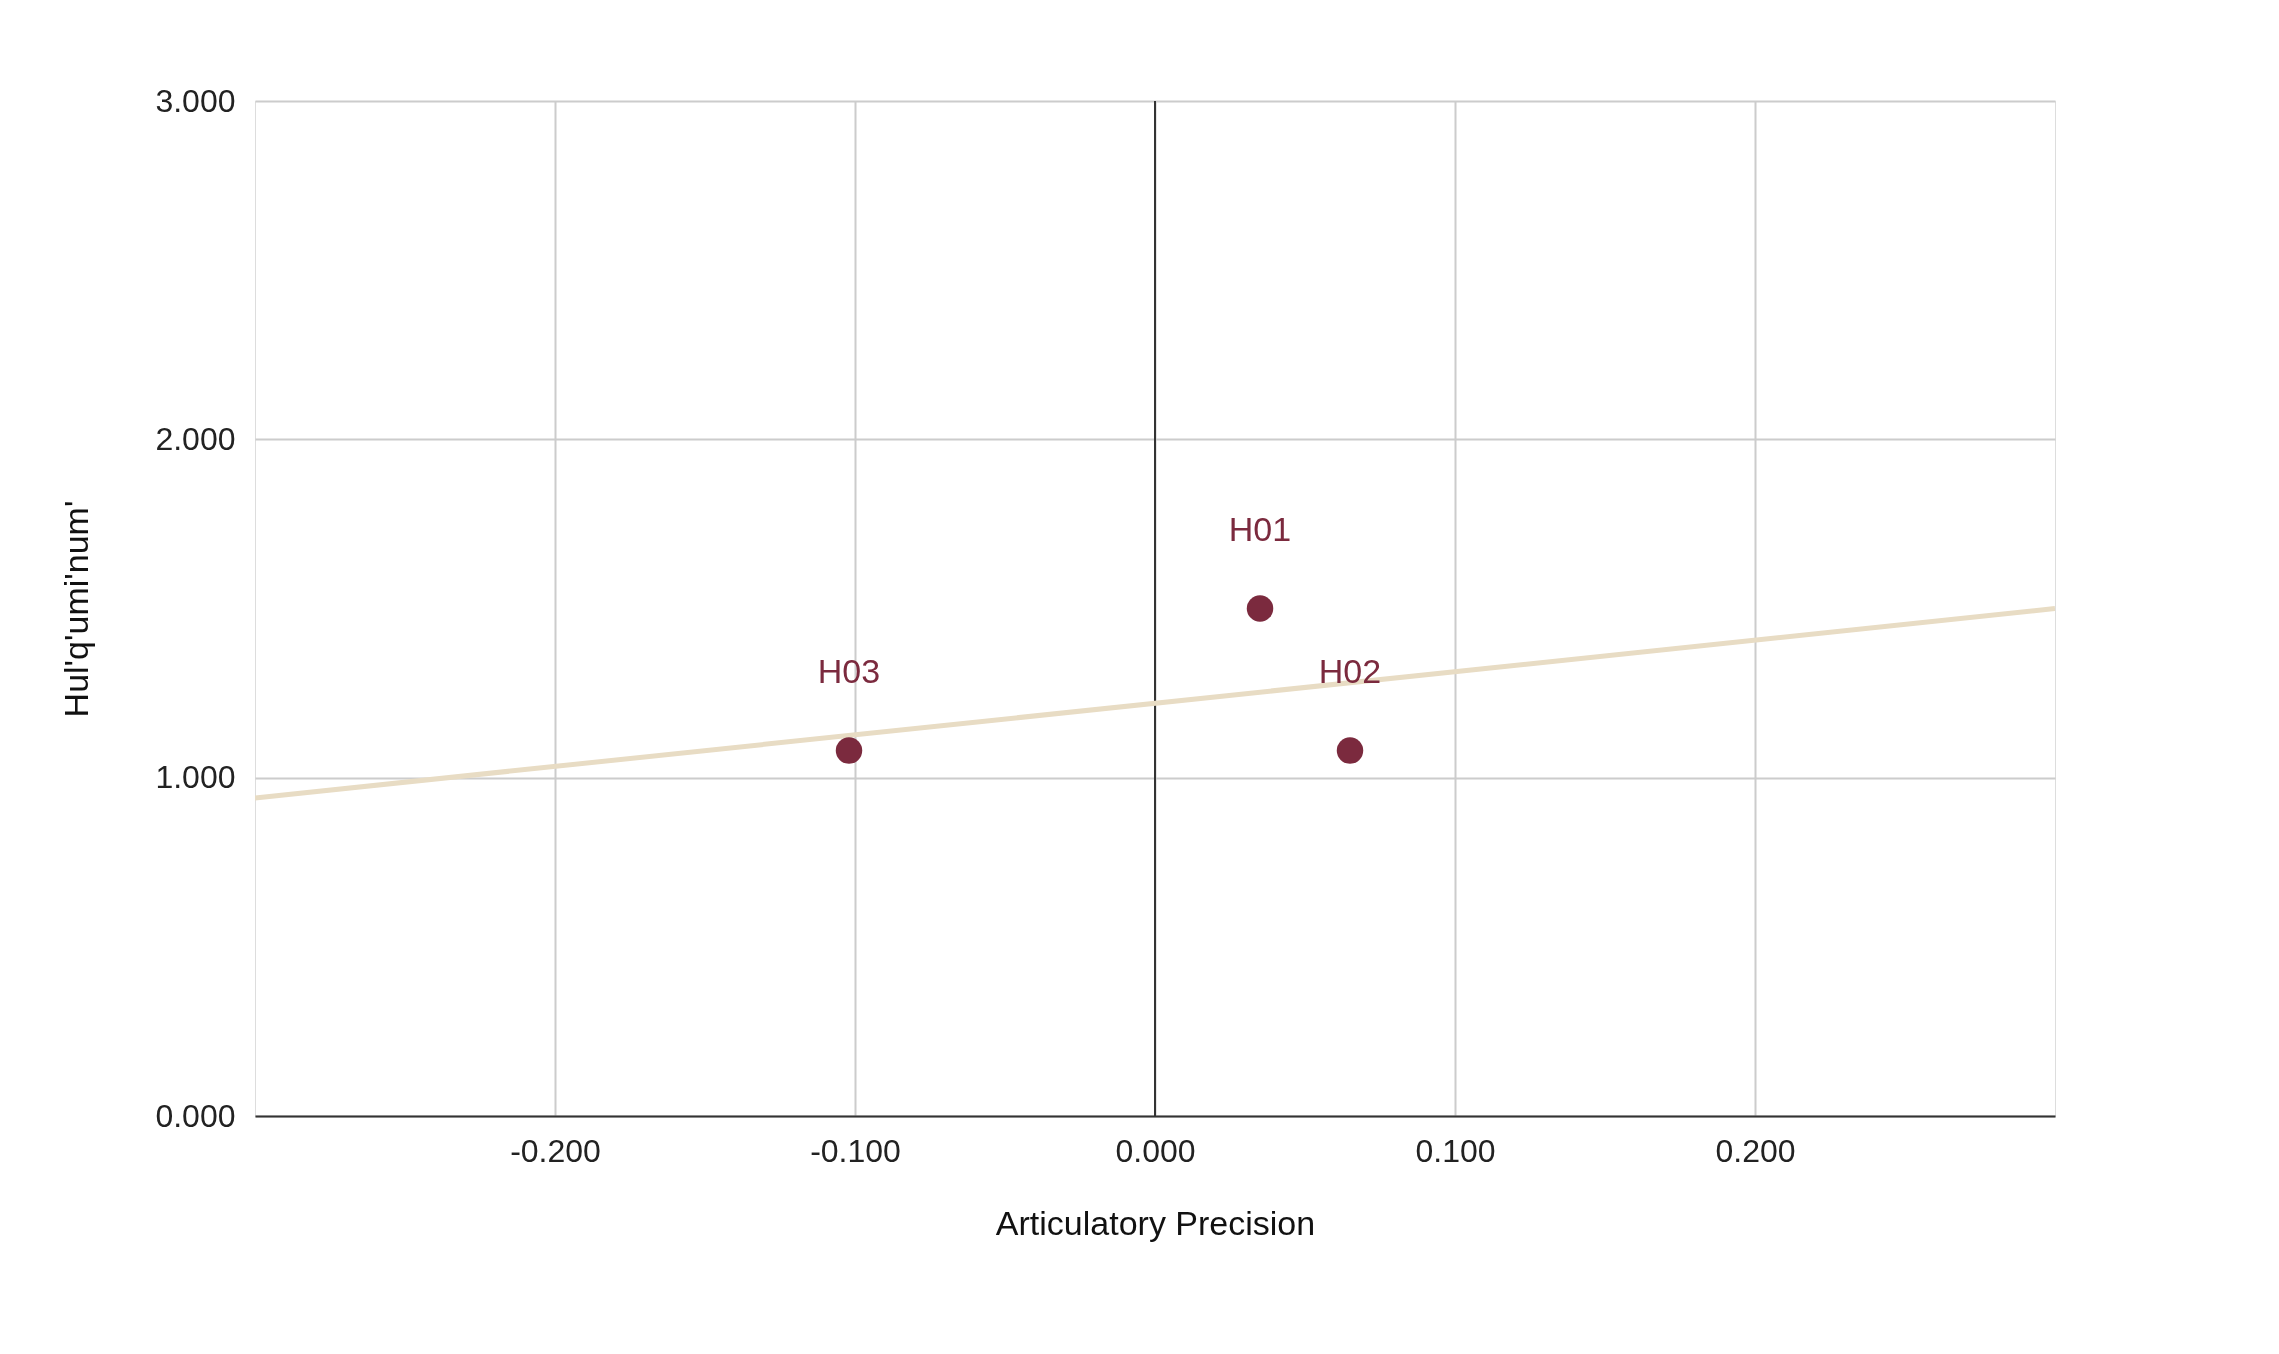  What do you see at coordinates (1455, 1150) in the screenshot?
I see `x-tick-label: 0.100` at bounding box center [1455, 1150].